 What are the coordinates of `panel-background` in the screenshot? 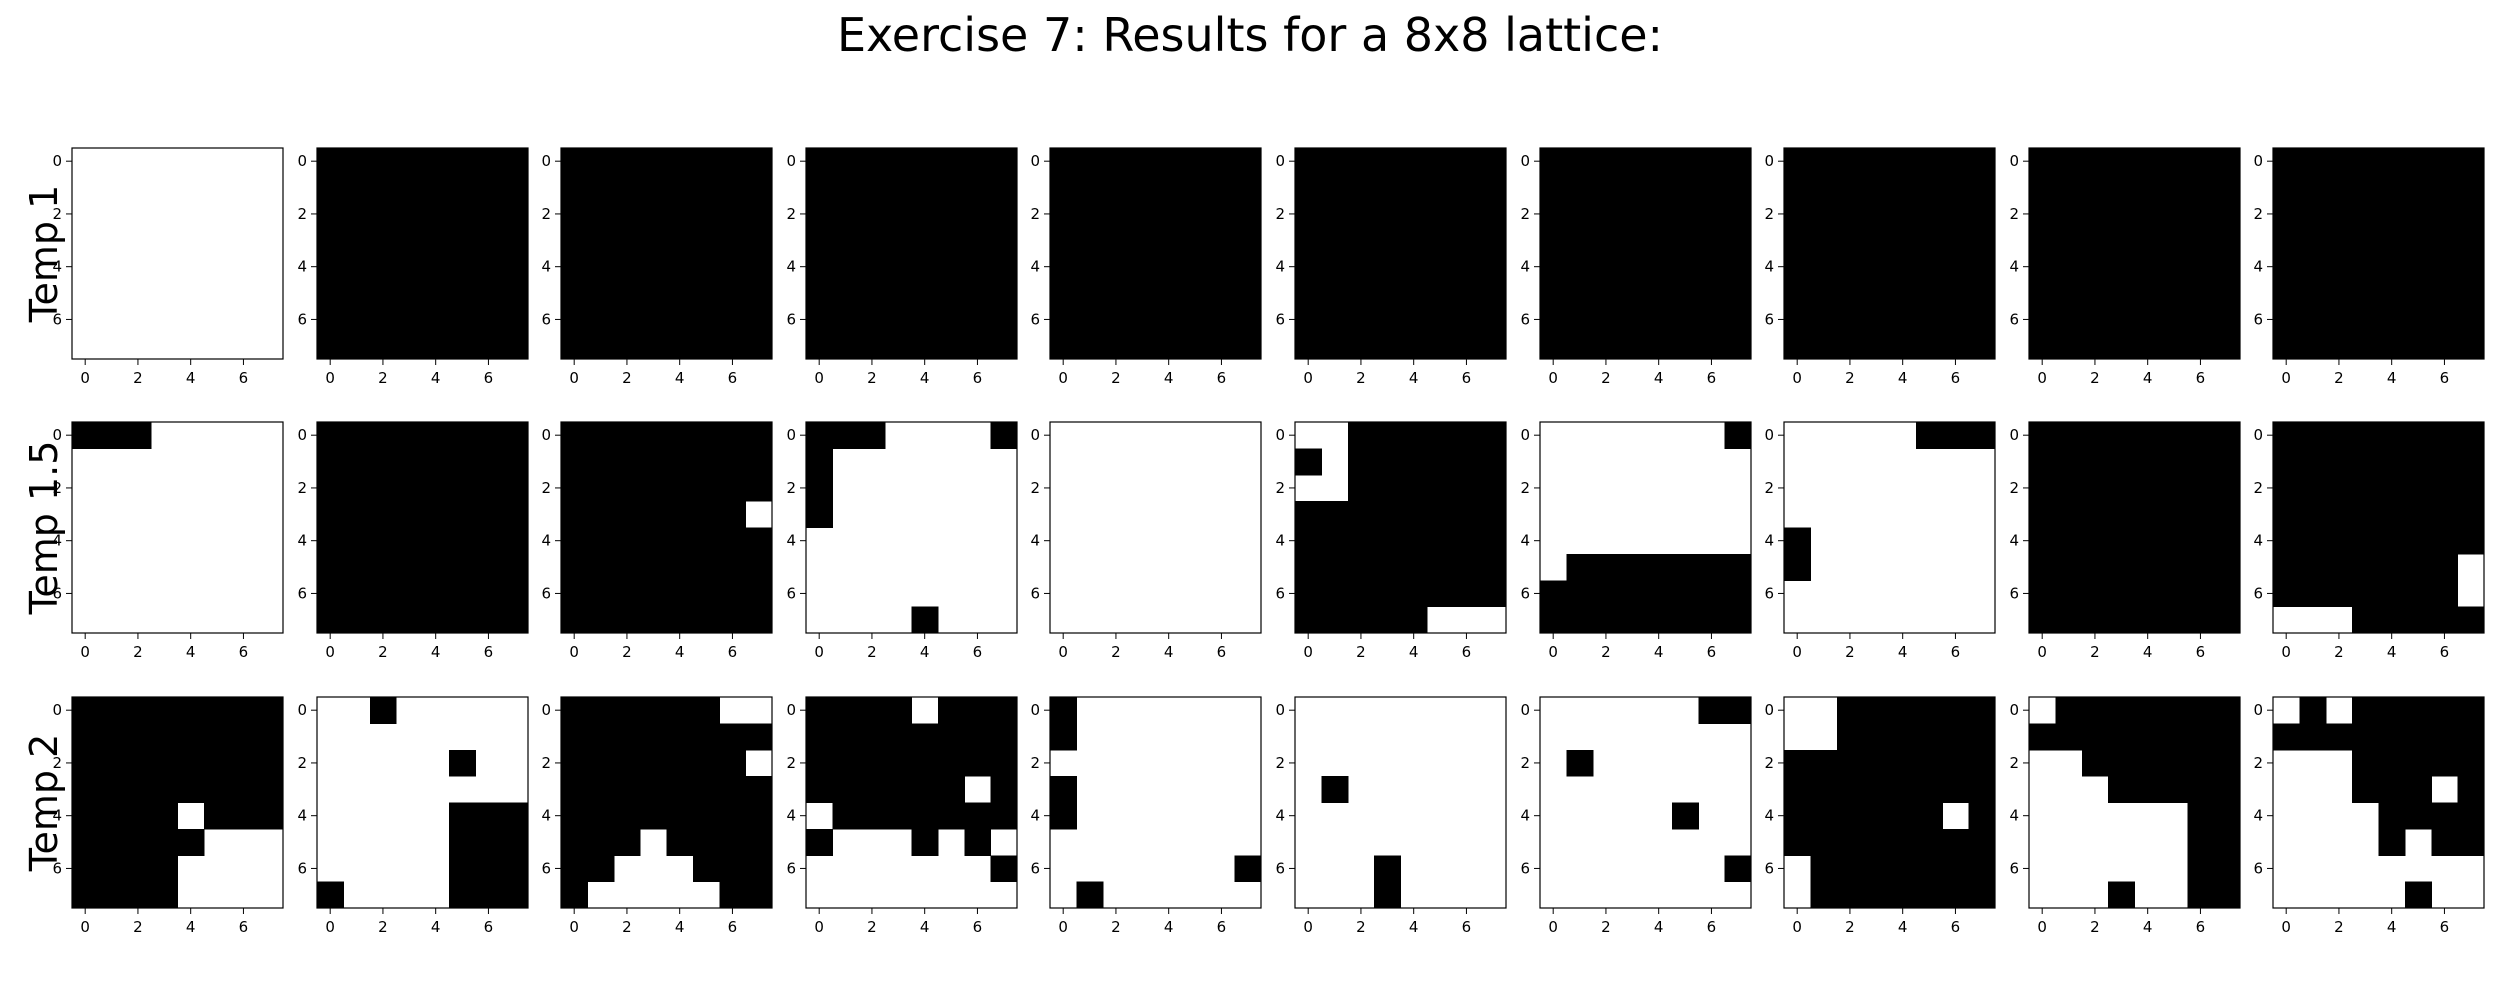 It's located at (177, 527).